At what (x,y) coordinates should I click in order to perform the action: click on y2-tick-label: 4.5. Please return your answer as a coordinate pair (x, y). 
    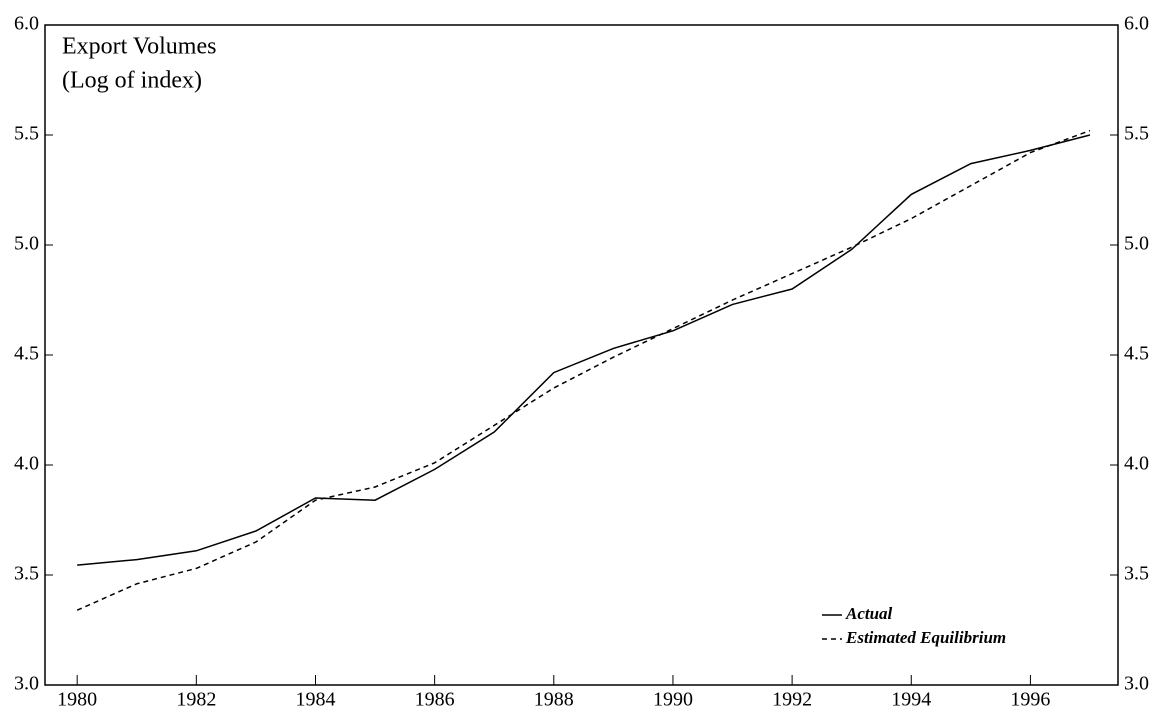
    Looking at the image, I should click on (1136, 354).